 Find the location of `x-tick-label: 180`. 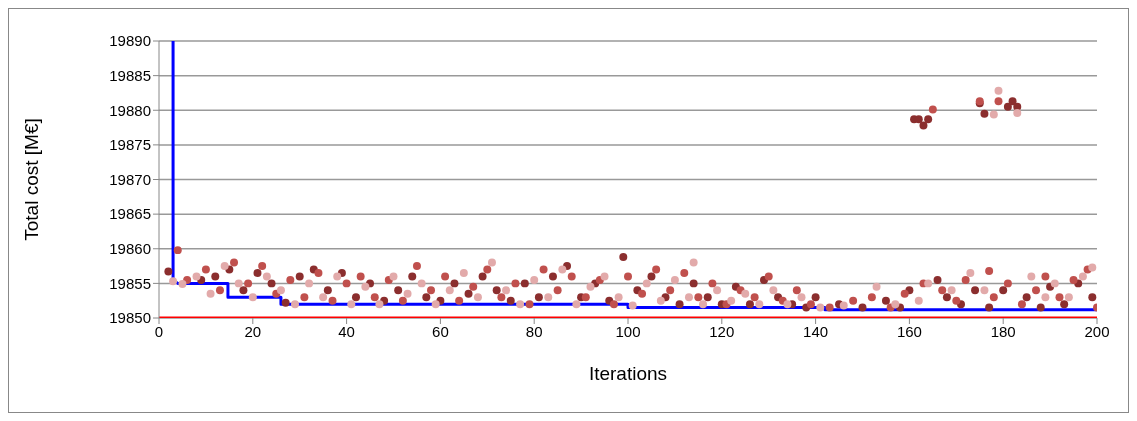

x-tick-label: 180 is located at coordinates (1003, 331).